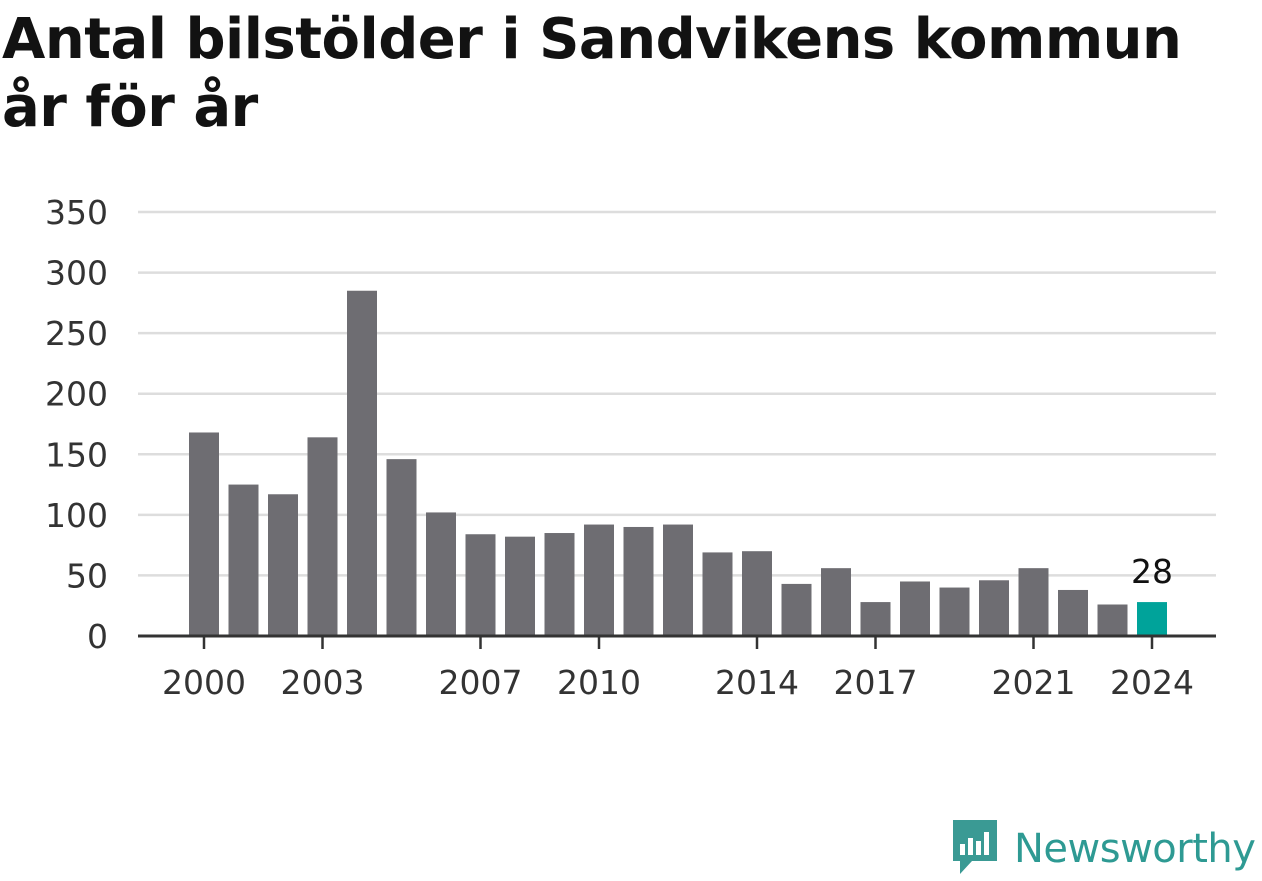 Image resolution: width=1262 pixels, height=881 pixels. What do you see at coordinates (441, 574) in the screenshot?
I see `bar-2006` at bounding box center [441, 574].